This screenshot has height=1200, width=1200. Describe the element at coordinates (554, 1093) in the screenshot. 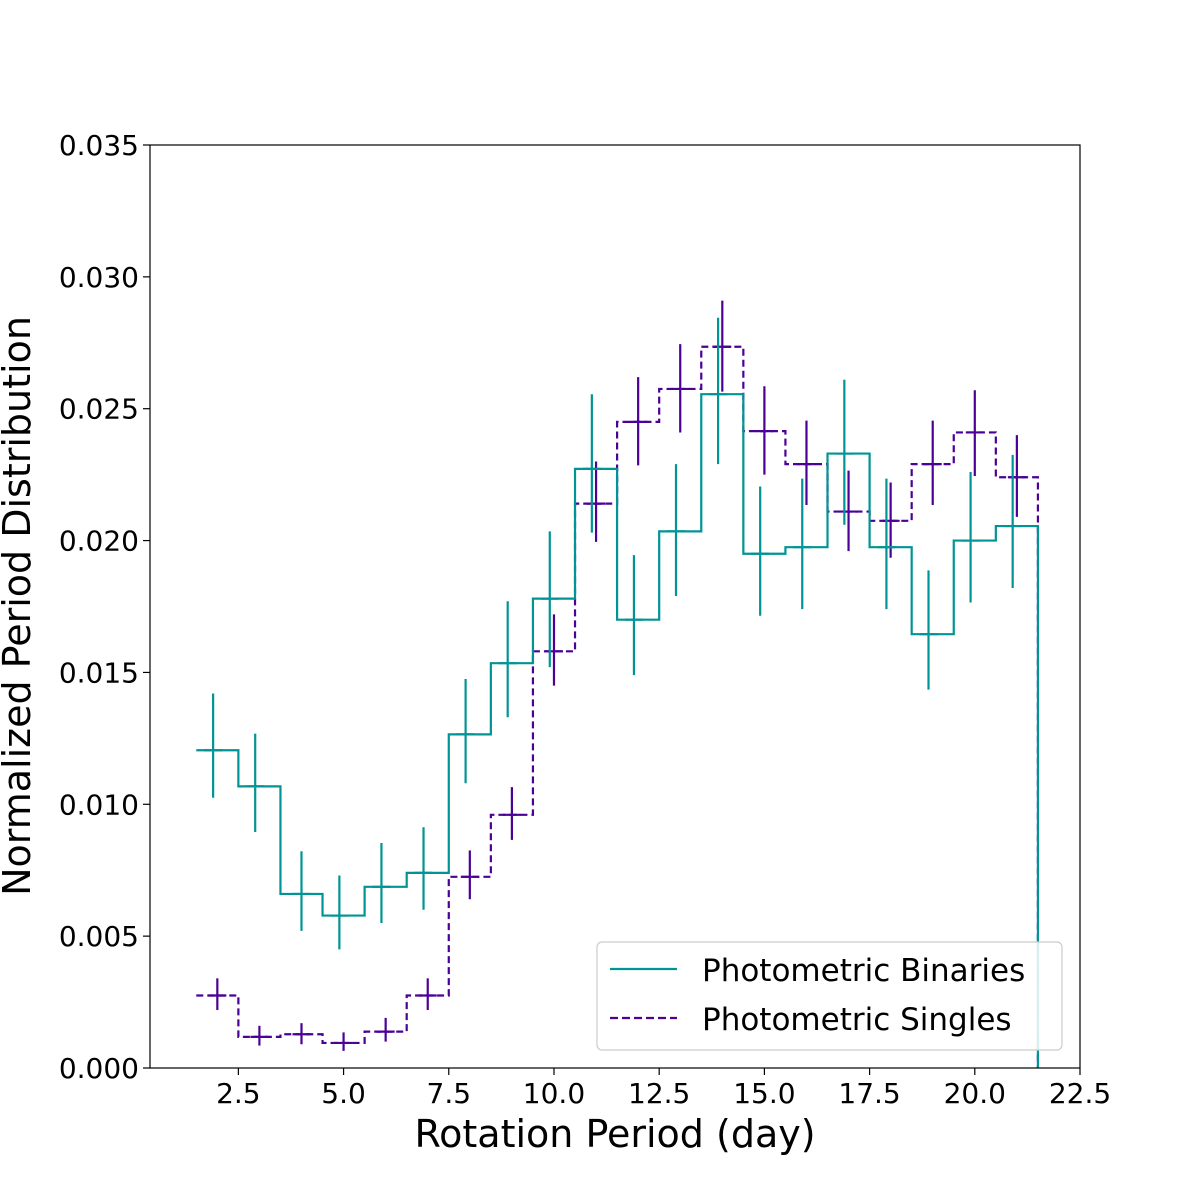

I see `x-tick-label: 10.0` at that location.